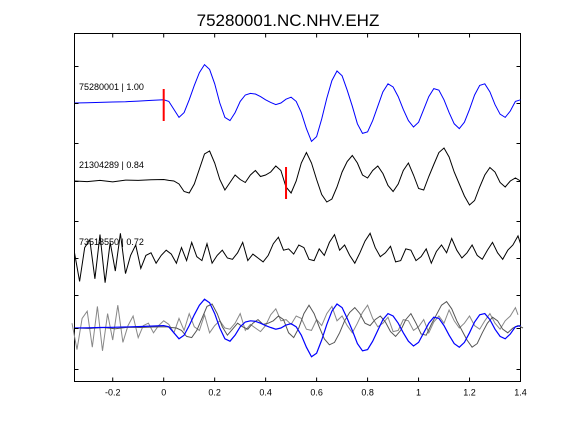 This screenshot has width=576, height=432. Describe the element at coordinates (225, 144) in the screenshot. I see `picks-layer` at that location.